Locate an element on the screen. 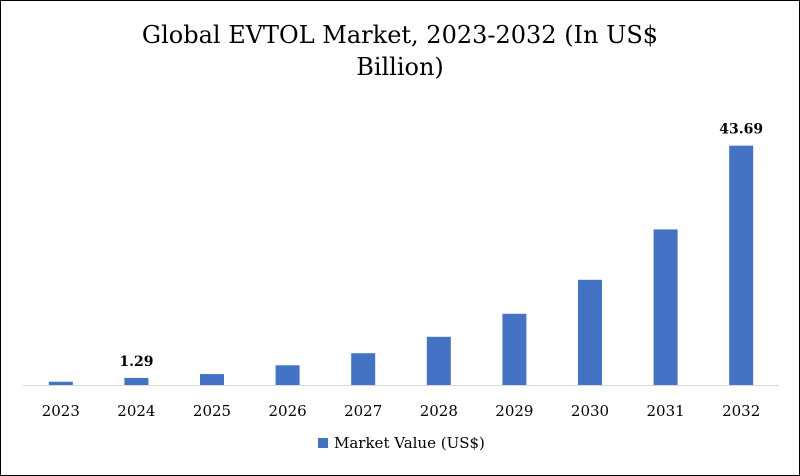  x-tick-label-2032: 2032 is located at coordinates (741, 411).